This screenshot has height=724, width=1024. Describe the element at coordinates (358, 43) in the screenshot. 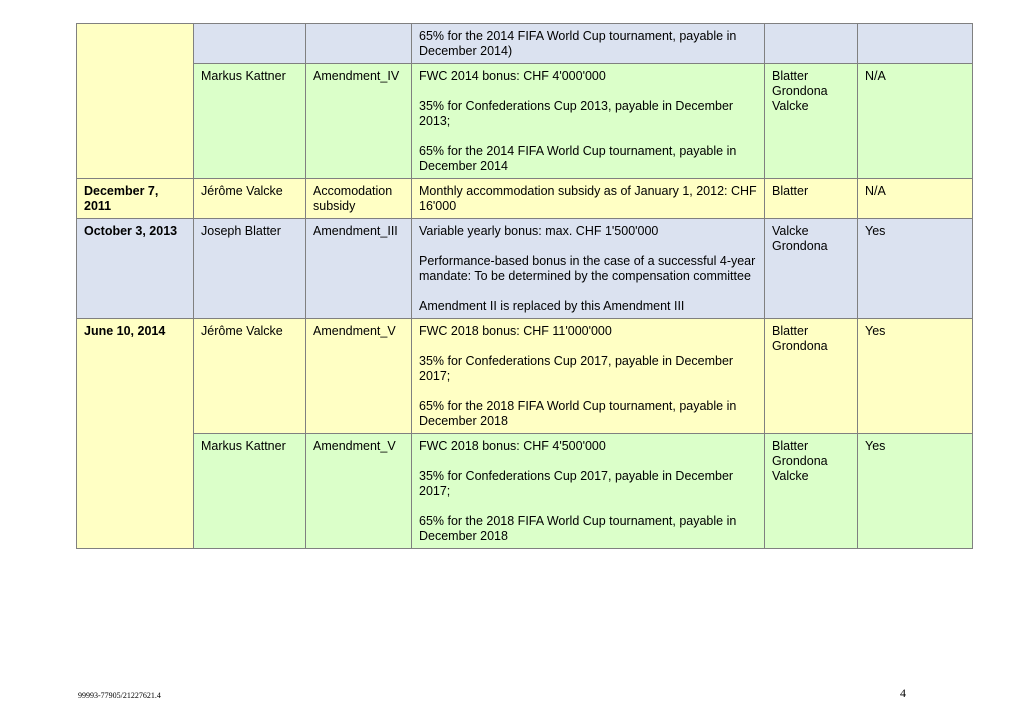

I see `document-cell` at that location.